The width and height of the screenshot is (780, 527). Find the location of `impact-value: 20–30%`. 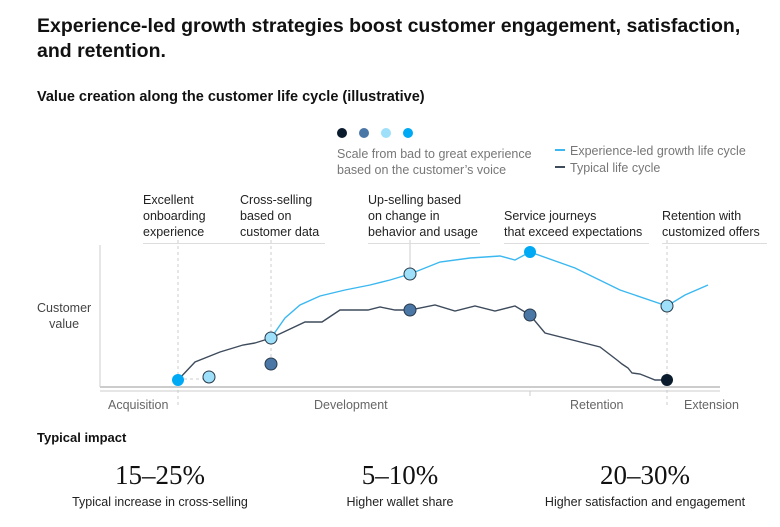

impact-value: 20–30% is located at coordinates (645, 475).